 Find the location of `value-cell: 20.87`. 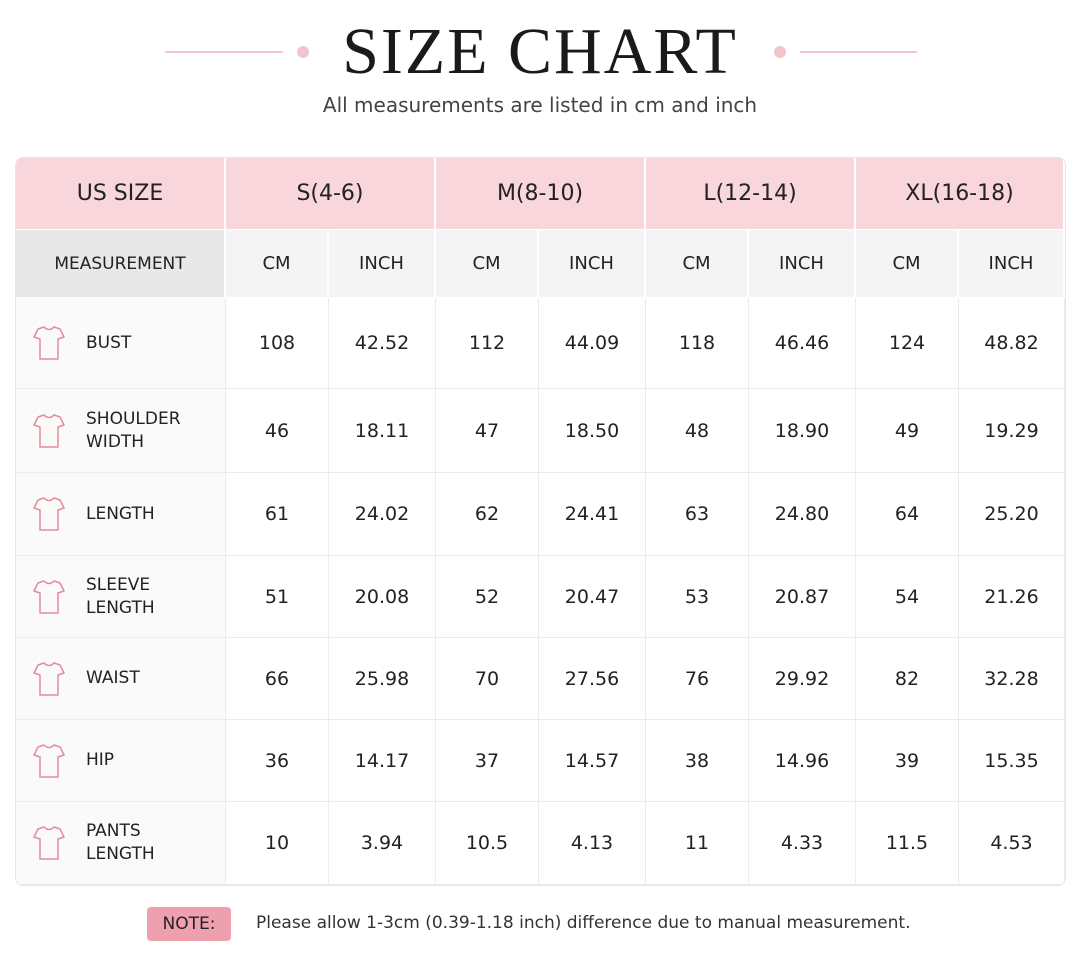

value-cell: 20.87 is located at coordinates (802, 597).